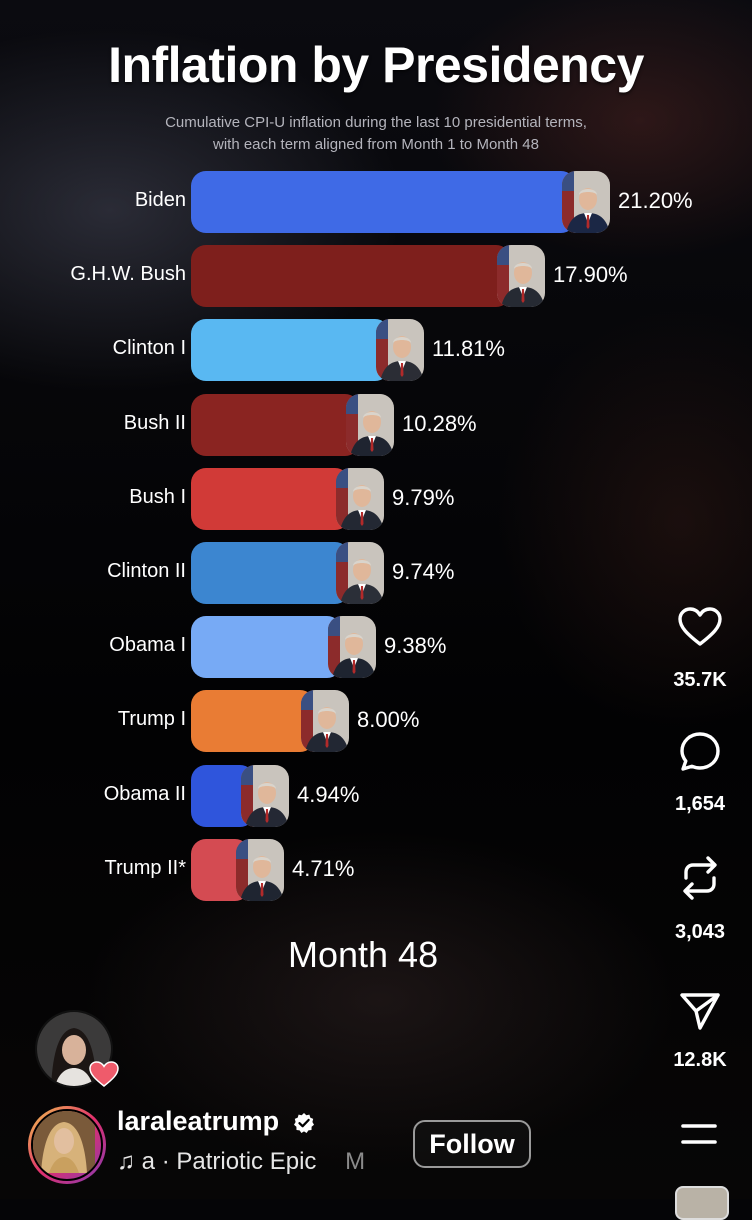  What do you see at coordinates (154, 423) in the screenshot?
I see `bar-category-label: Bush II` at bounding box center [154, 423].